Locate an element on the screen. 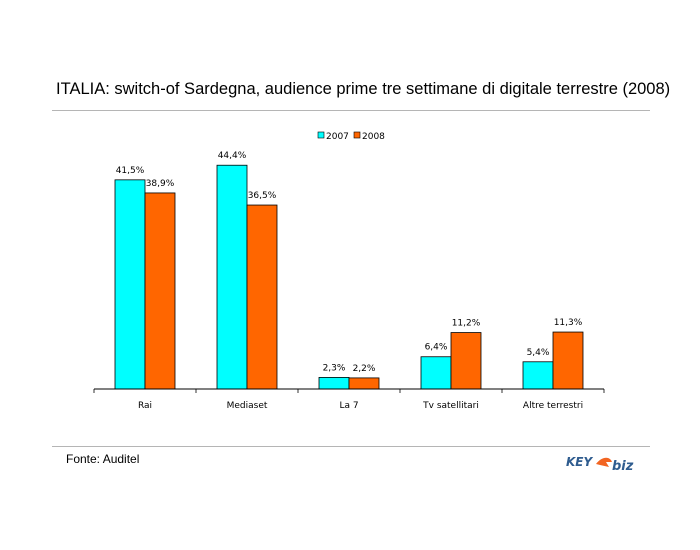 The image size is (700, 550). x-tick-label: Mediaset is located at coordinates (247, 406).